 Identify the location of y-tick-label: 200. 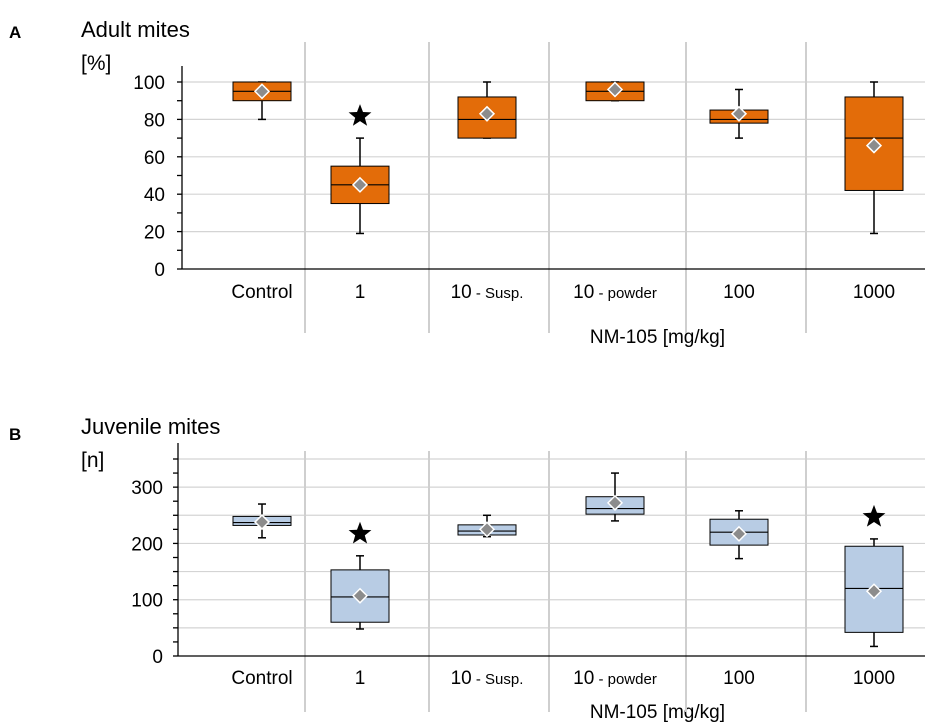
(147, 544).